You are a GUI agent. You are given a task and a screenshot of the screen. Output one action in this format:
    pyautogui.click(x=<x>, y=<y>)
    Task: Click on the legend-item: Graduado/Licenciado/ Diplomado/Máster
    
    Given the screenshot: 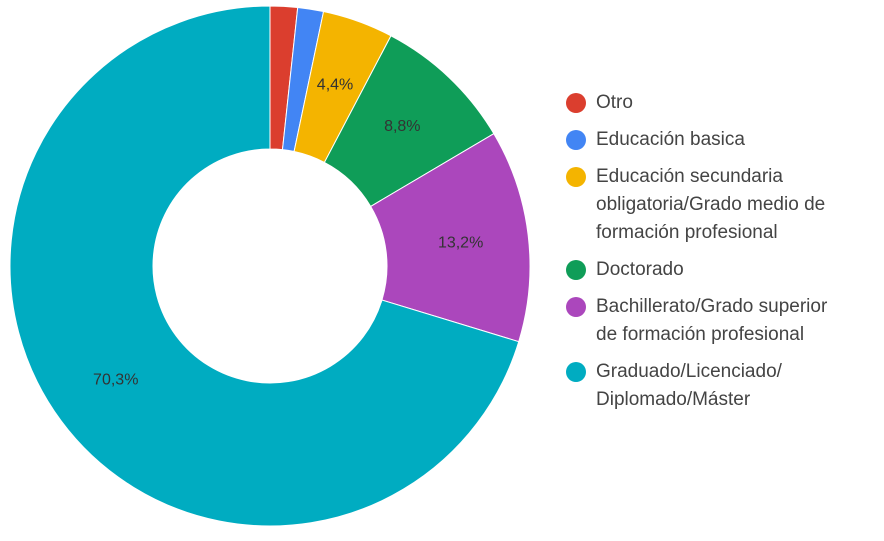 What is the action you would take?
    pyautogui.click(x=697, y=386)
    